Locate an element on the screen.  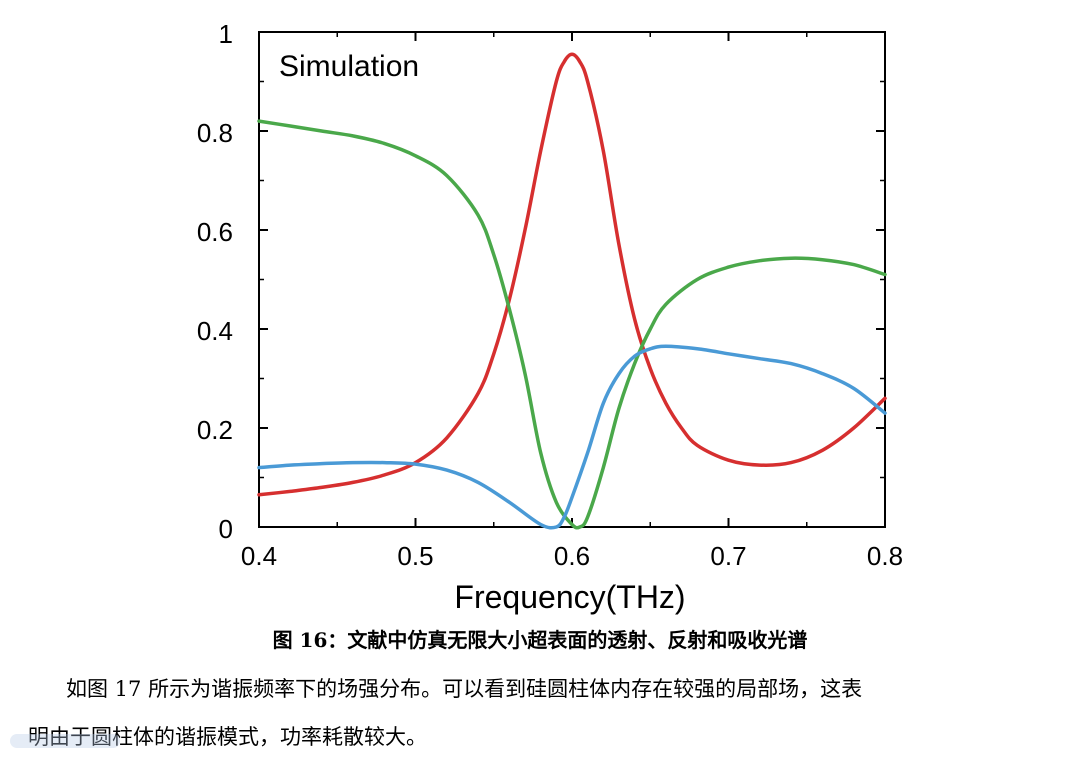
y-tick-label: 0.2 is located at coordinates (215, 430).